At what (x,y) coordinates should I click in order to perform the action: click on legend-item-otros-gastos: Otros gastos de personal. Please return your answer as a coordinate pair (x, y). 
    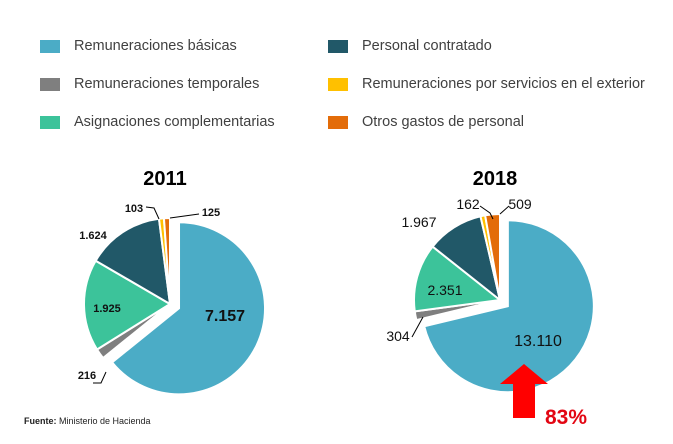
    Looking at the image, I should click on (426, 122).